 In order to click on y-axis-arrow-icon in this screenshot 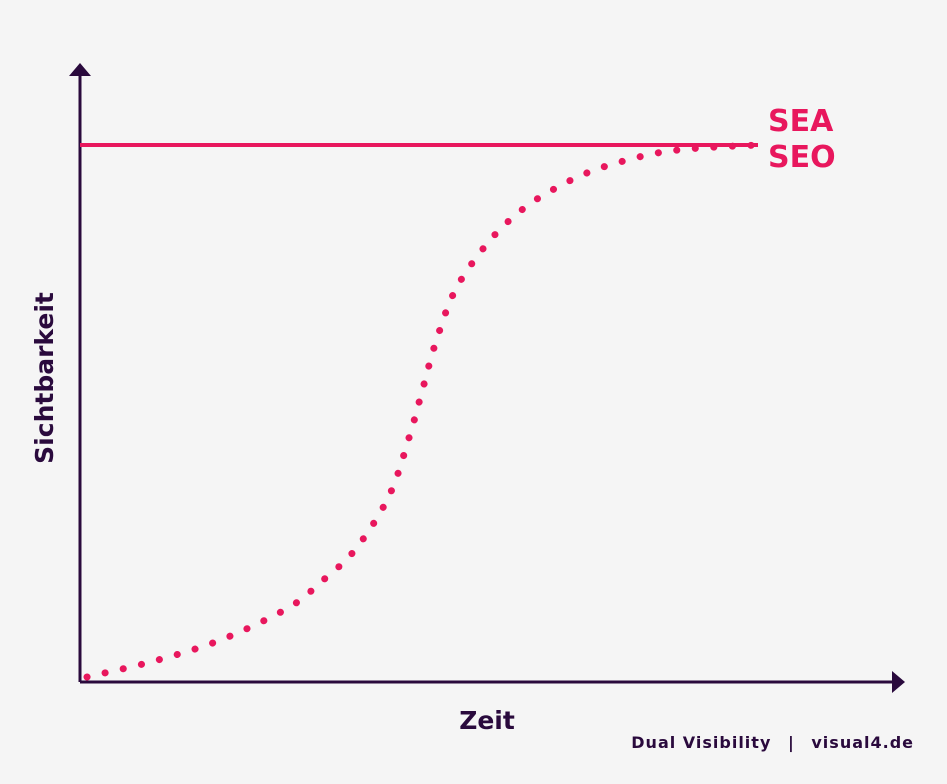, I will do `click(80, 69)`.